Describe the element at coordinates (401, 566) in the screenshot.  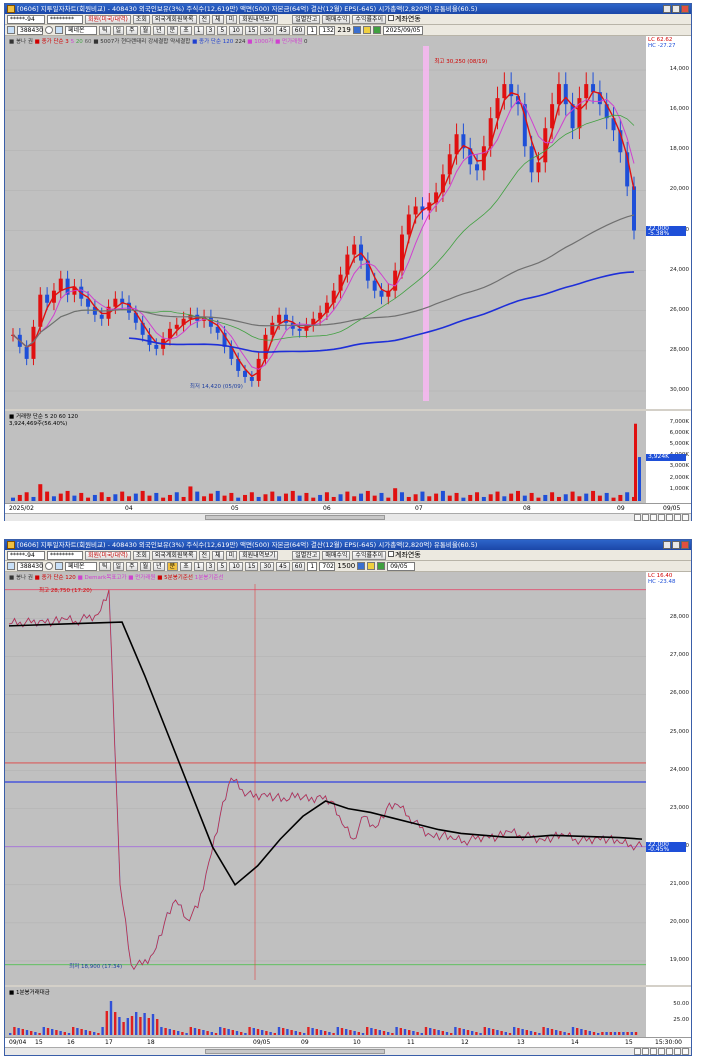
I see `date-field: 09/05` at that location.